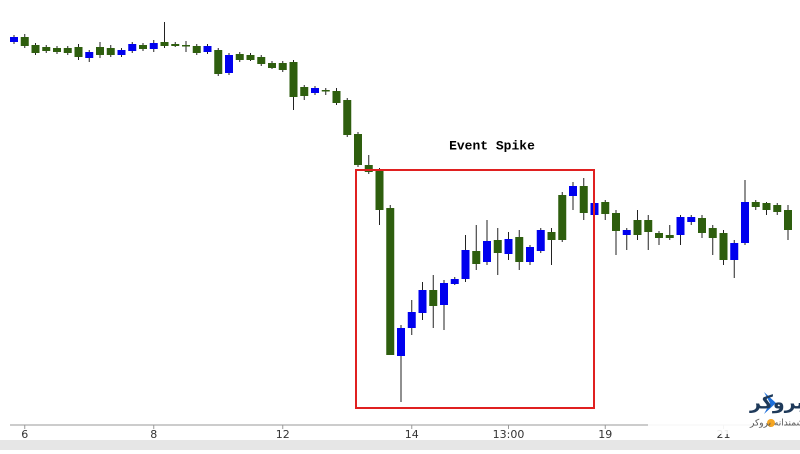 This screenshot has width=800, height=454. What do you see at coordinates (400, 445) in the screenshot?
I see `scrollbar-track` at bounding box center [400, 445].